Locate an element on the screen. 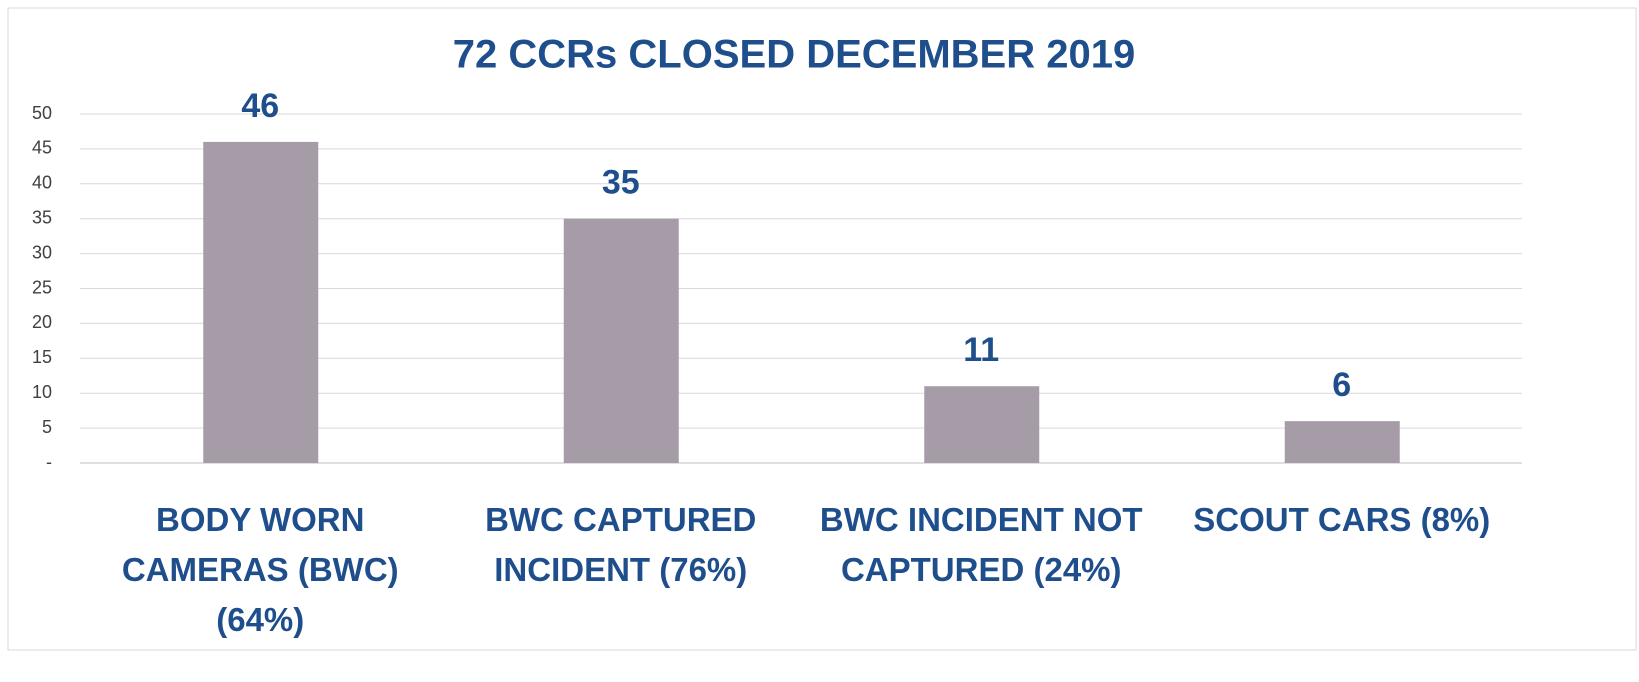 The height and width of the screenshot is (682, 1639). y-tick-label: 20 is located at coordinates (42, 322).